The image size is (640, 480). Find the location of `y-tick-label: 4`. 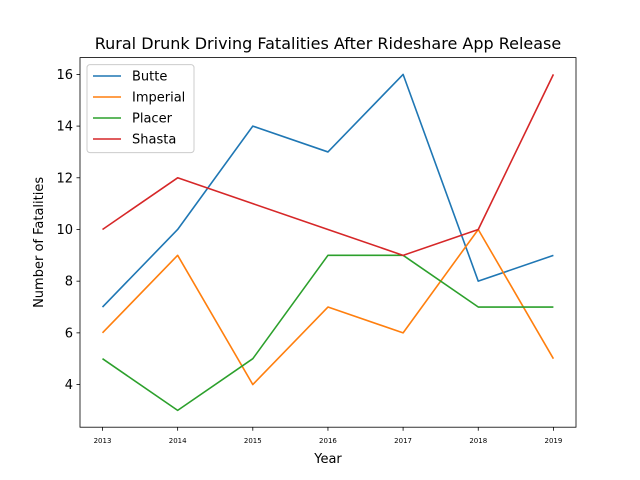

y-tick-label: 4 is located at coordinates (69, 385).